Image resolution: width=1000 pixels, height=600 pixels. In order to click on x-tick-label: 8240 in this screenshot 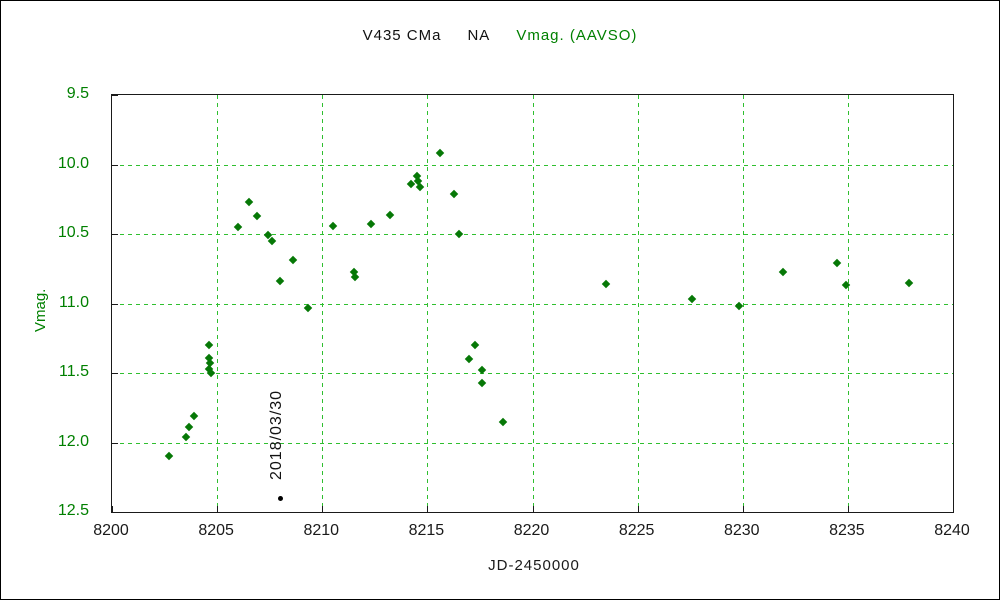, I will do `click(952, 530)`.